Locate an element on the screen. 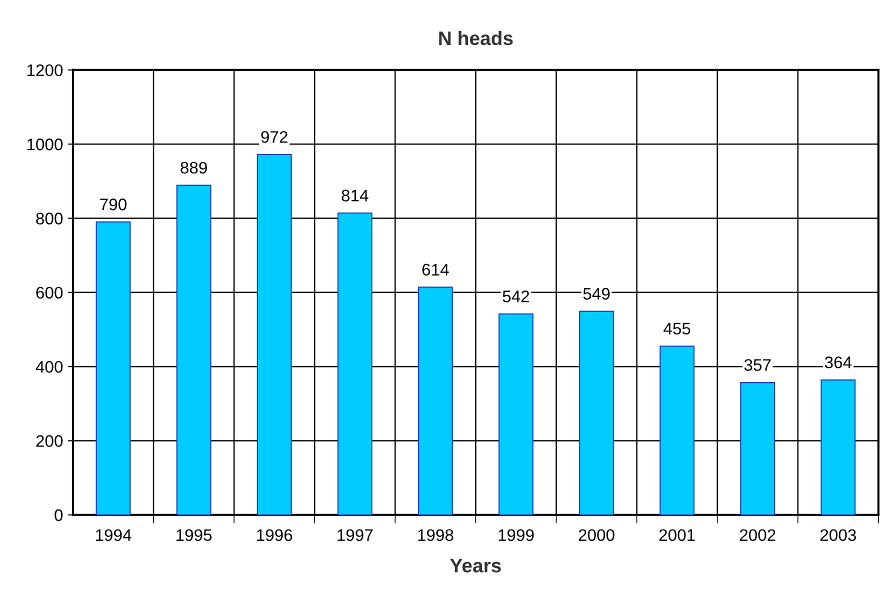  chart-title: N heads is located at coordinates (476, 38).